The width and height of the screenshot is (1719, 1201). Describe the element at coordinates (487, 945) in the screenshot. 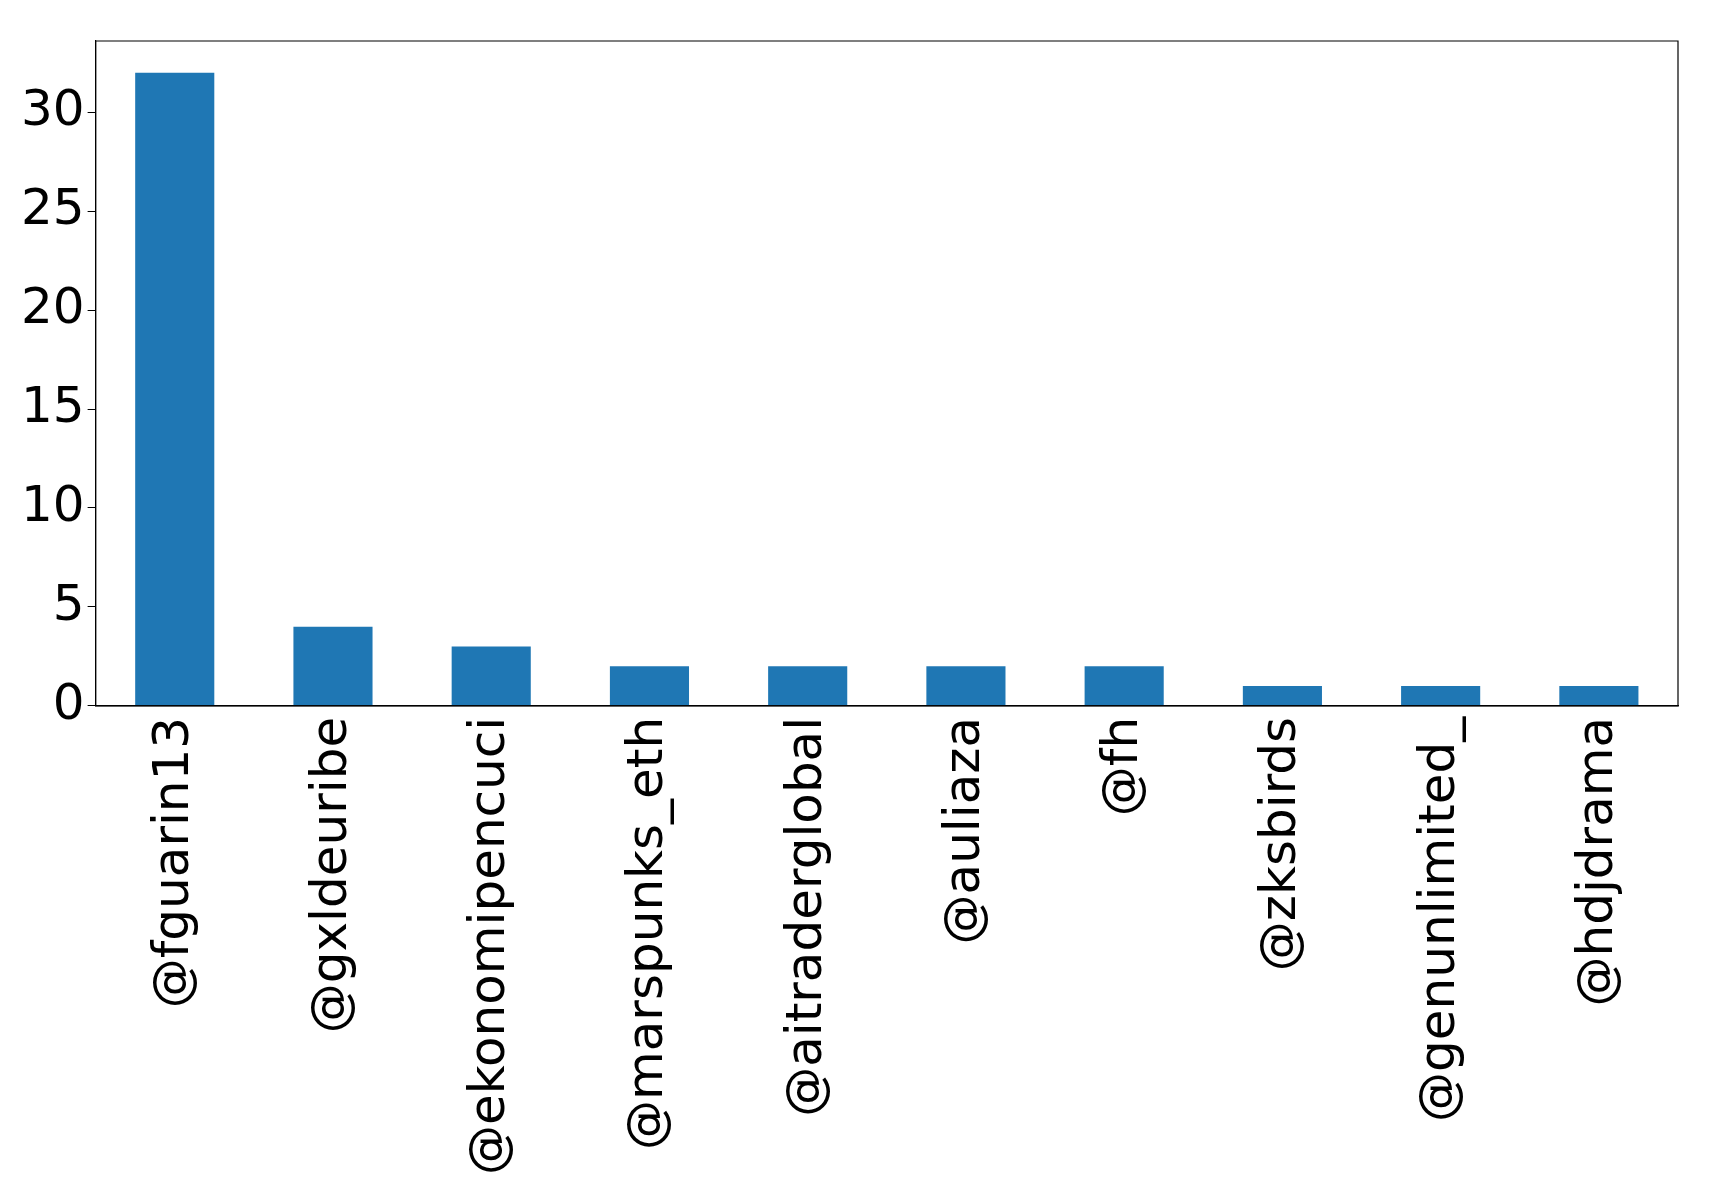

I see `x-tick-label: @ekonomipencuci` at that location.